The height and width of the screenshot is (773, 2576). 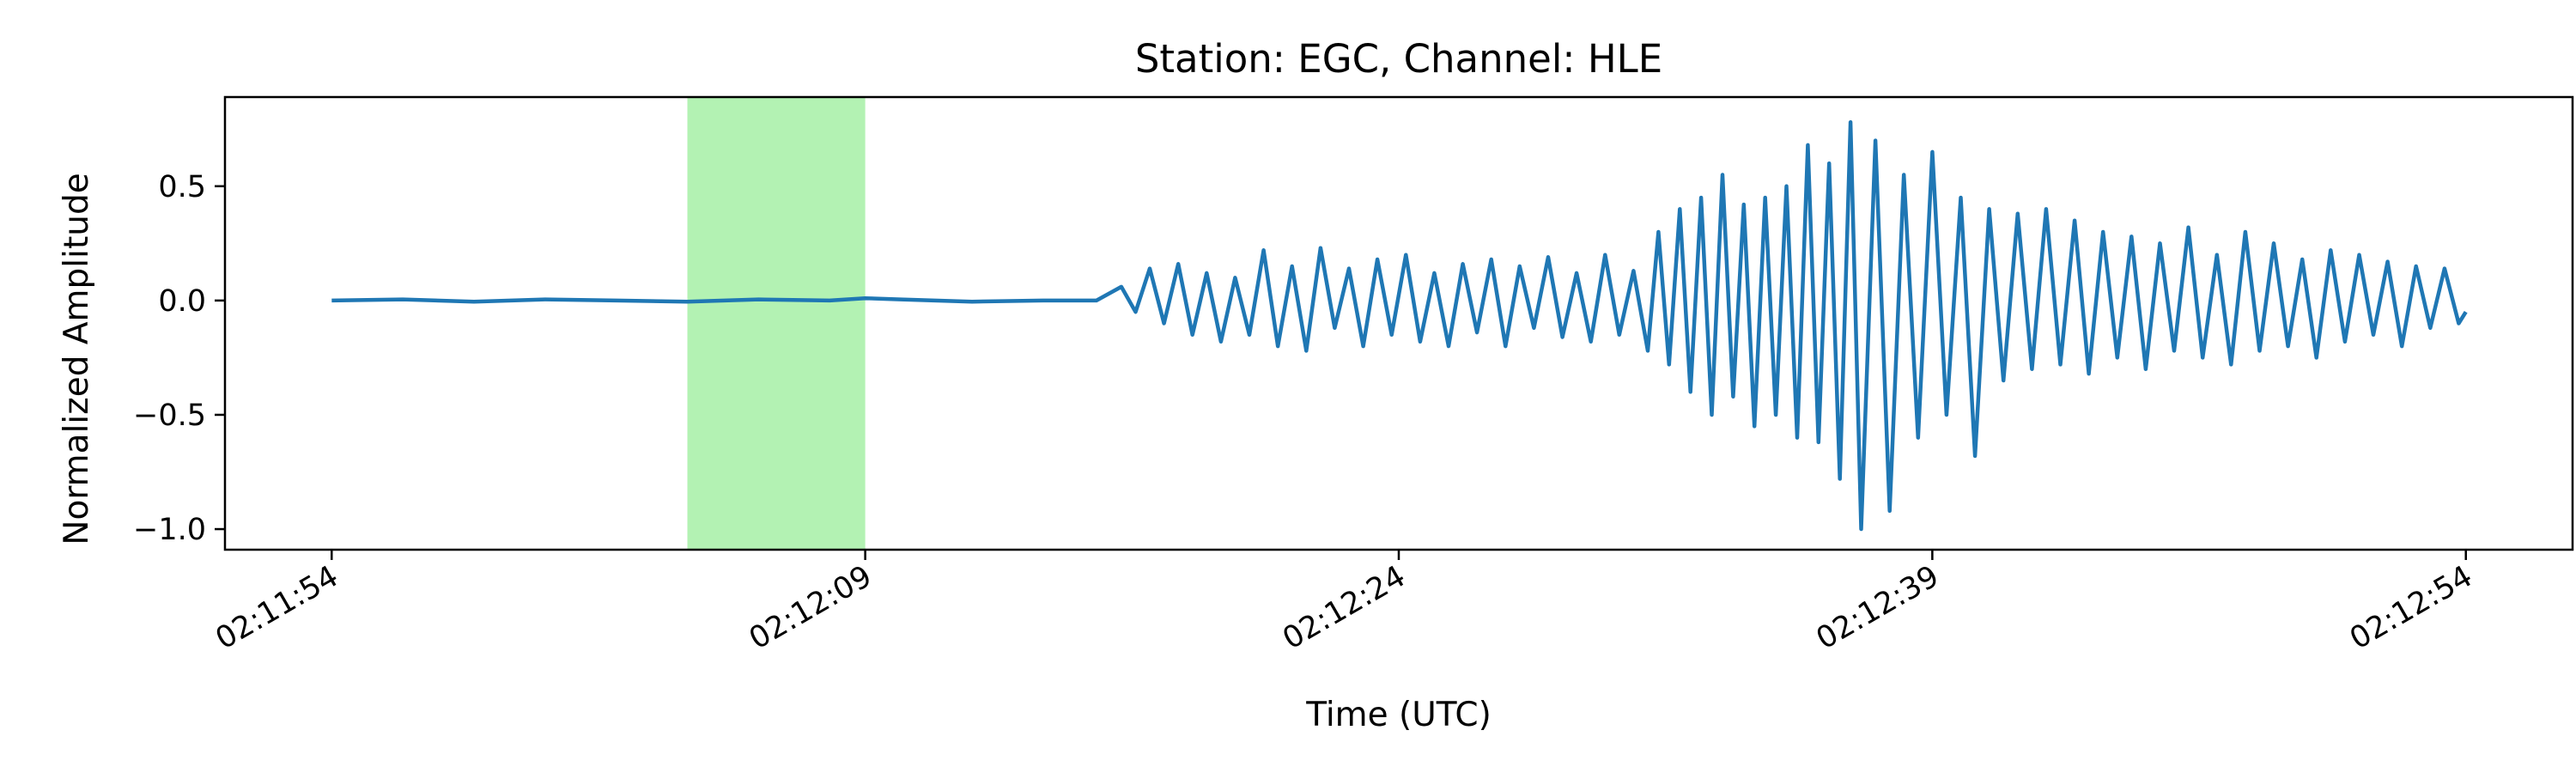 What do you see at coordinates (811, 607) in the screenshot?
I see `x-tick-label: 02:12:09` at bounding box center [811, 607].